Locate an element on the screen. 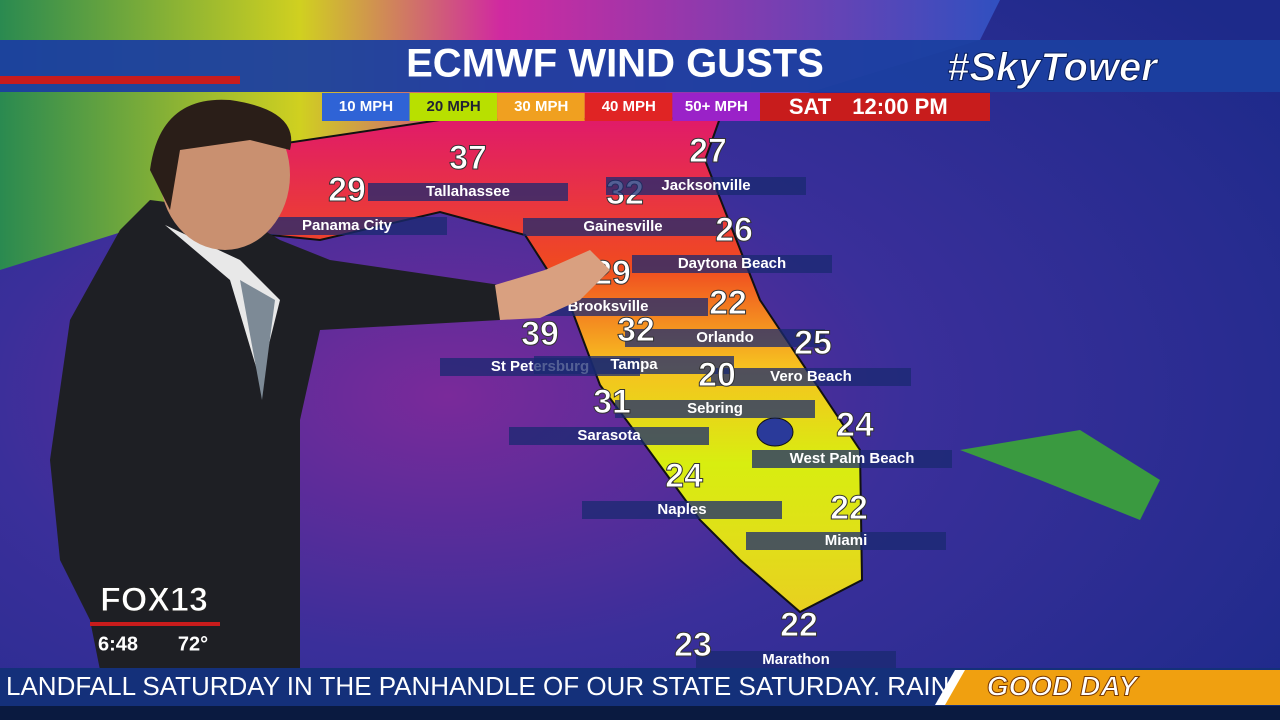 The image size is (1280, 720). gust-value: 39 is located at coordinates (540, 334).